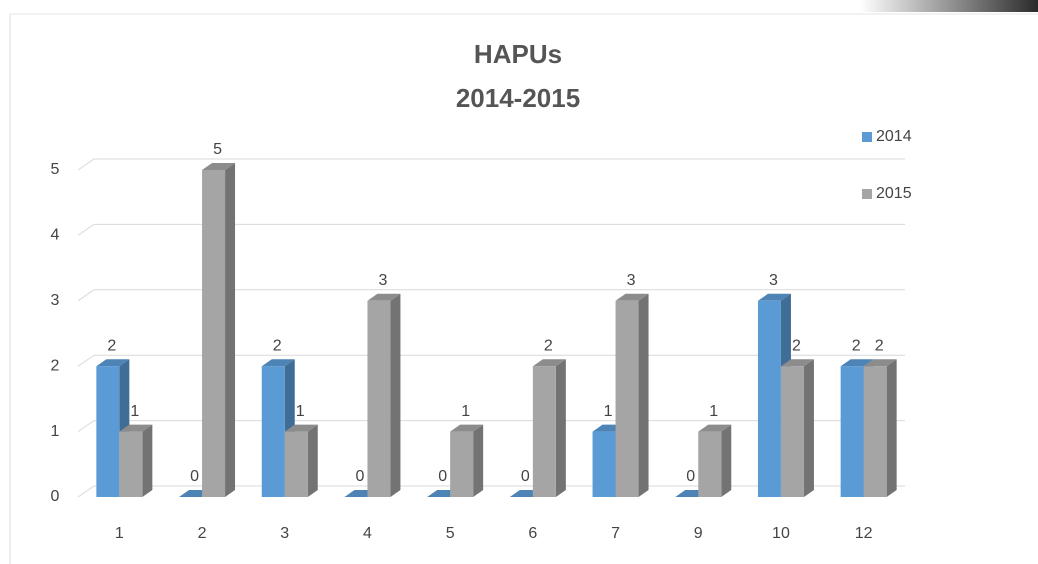 The height and width of the screenshot is (564, 1038). What do you see at coordinates (367, 533) in the screenshot?
I see `x-tick-label: 4` at bounding box center [367, 533].